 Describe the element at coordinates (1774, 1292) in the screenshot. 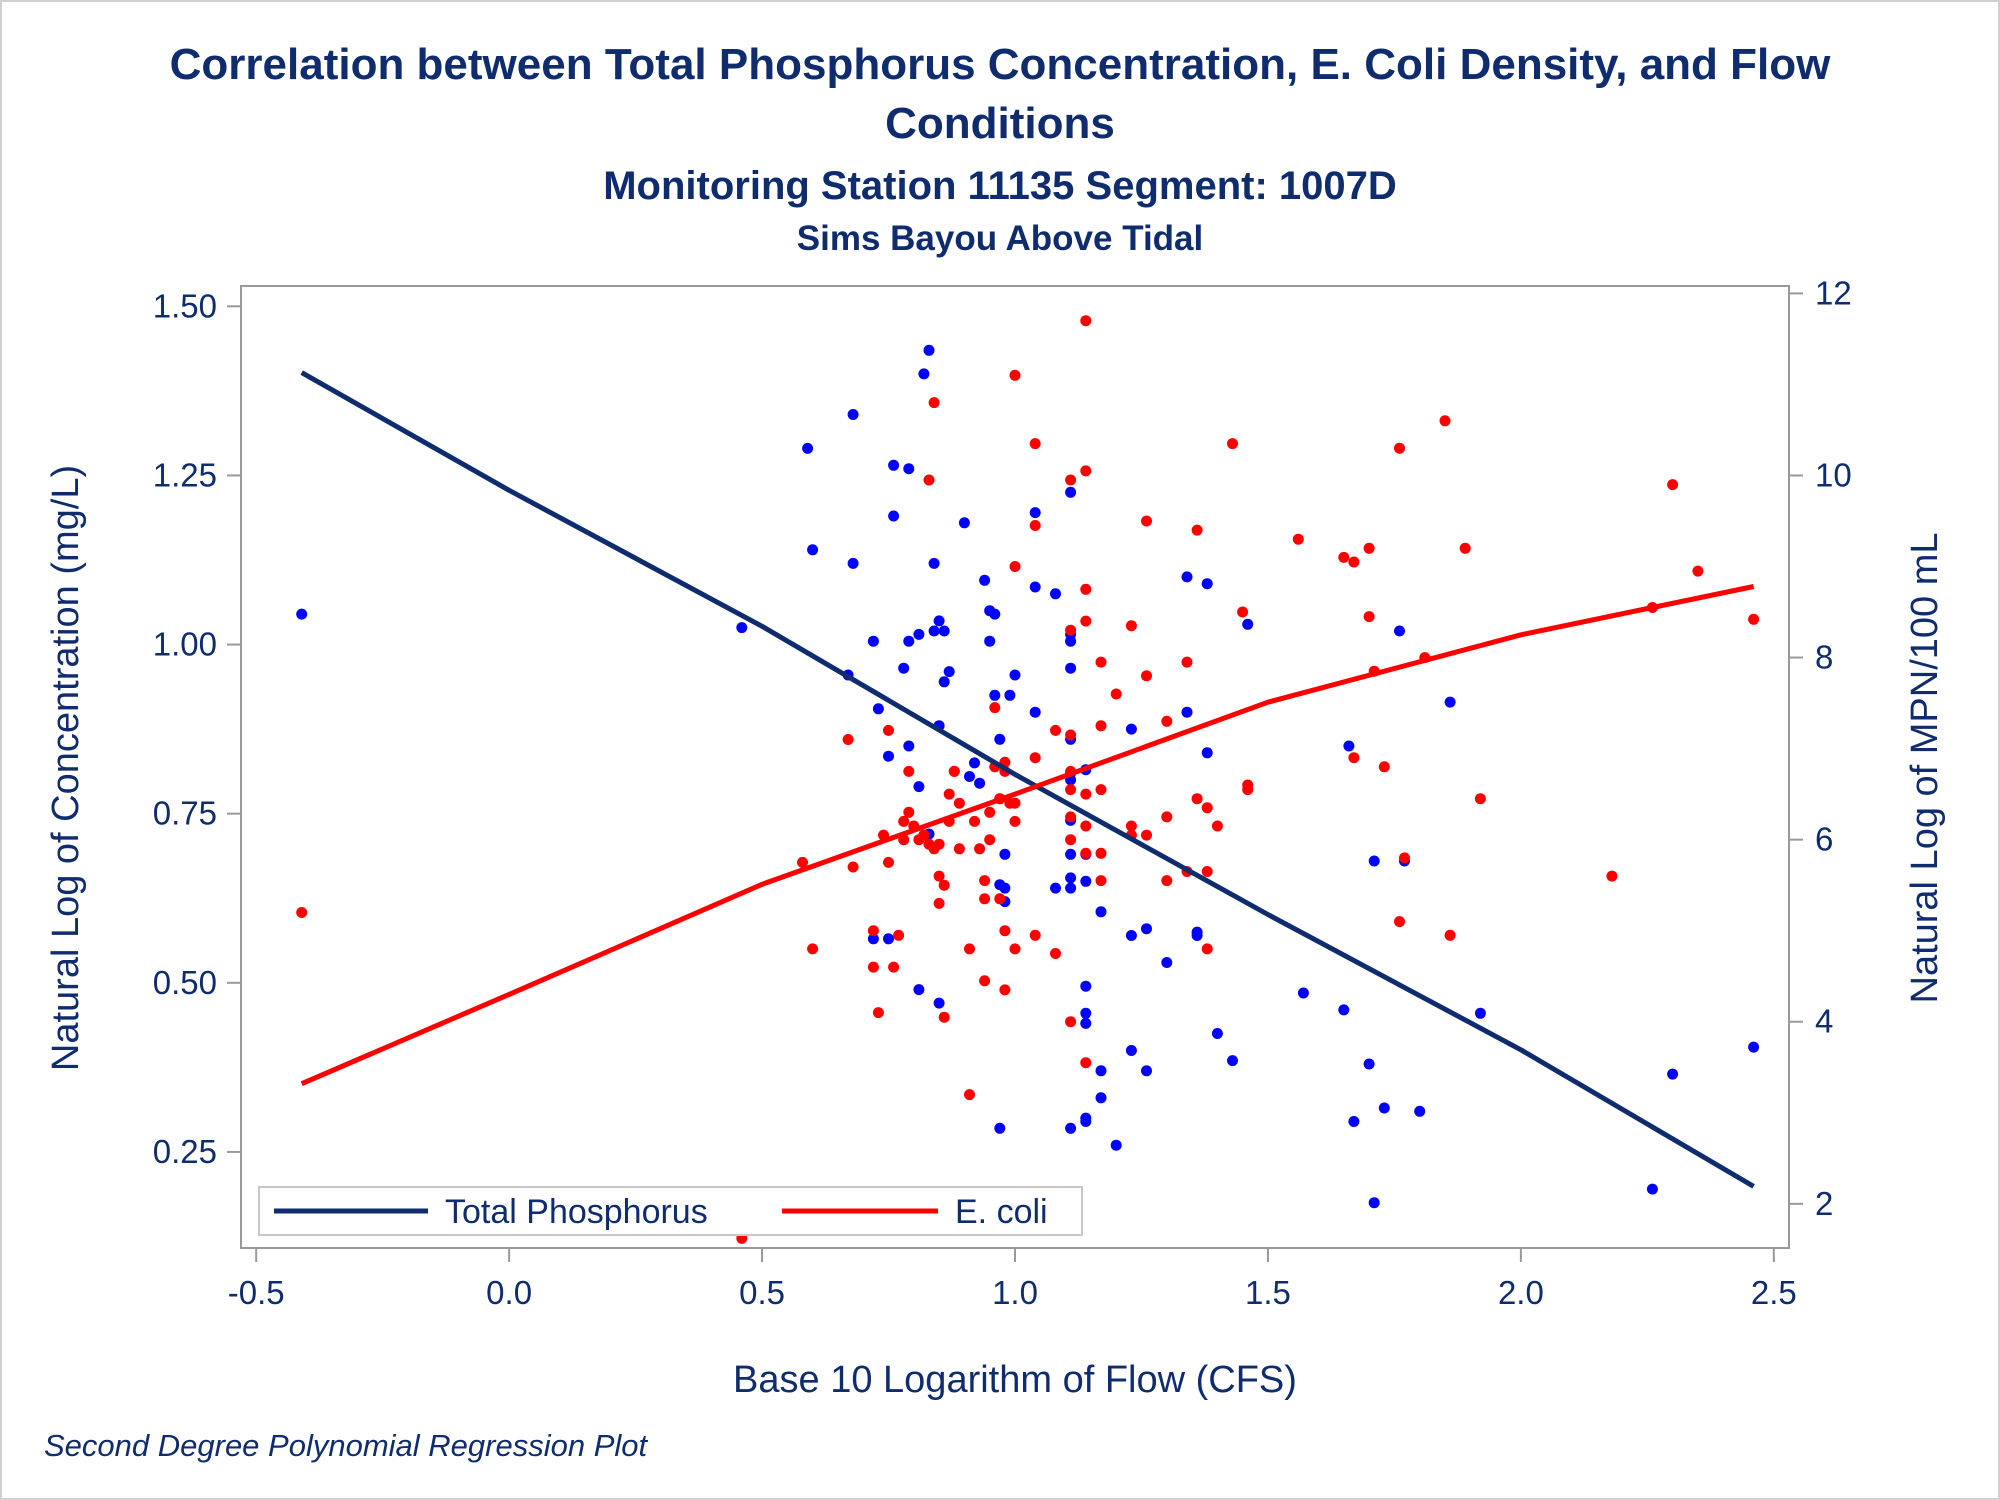

I see `x-tick-label: 2.5` at that location.